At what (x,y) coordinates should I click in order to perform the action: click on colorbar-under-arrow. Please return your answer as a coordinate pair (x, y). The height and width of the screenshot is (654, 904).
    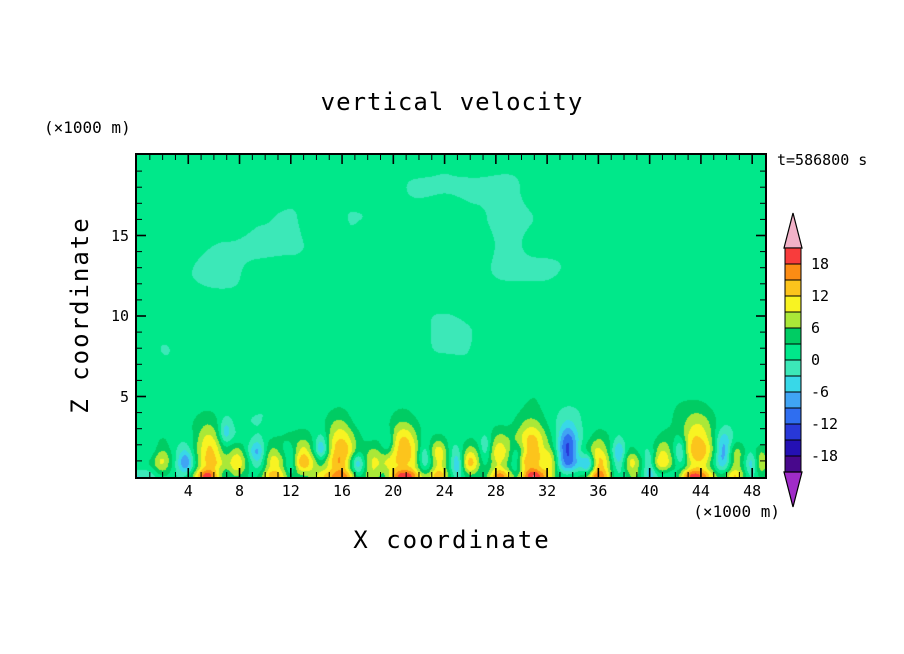
    Looking at the image, I should click on (793, 489).